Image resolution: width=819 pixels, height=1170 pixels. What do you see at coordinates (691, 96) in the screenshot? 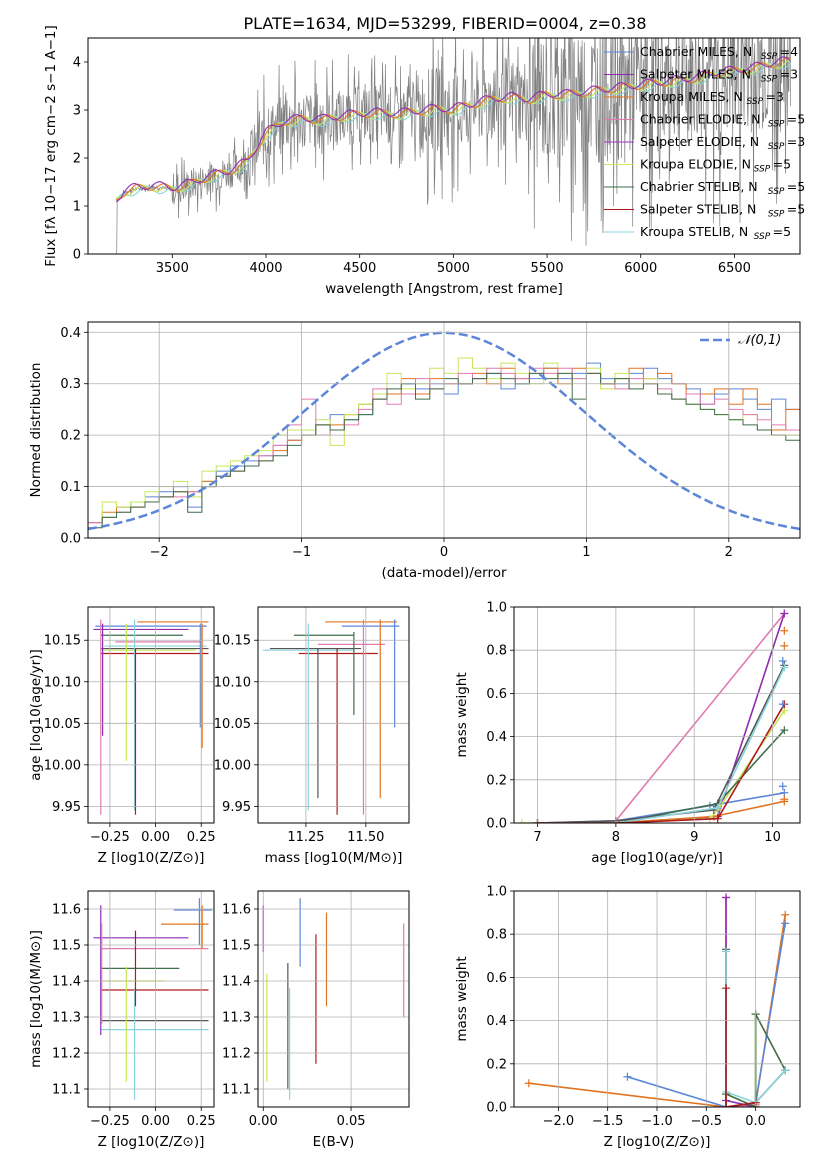
I see `legend-label: Kroupa MILES, N` at bounding box center [691, 96].